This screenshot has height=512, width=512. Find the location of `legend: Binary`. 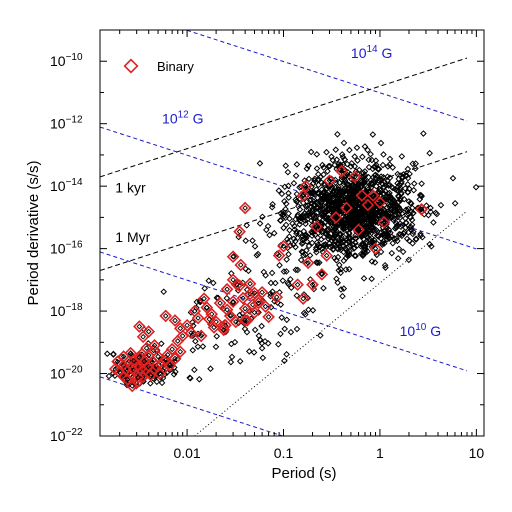

legend: Binary is located at coordinates (158, 66).